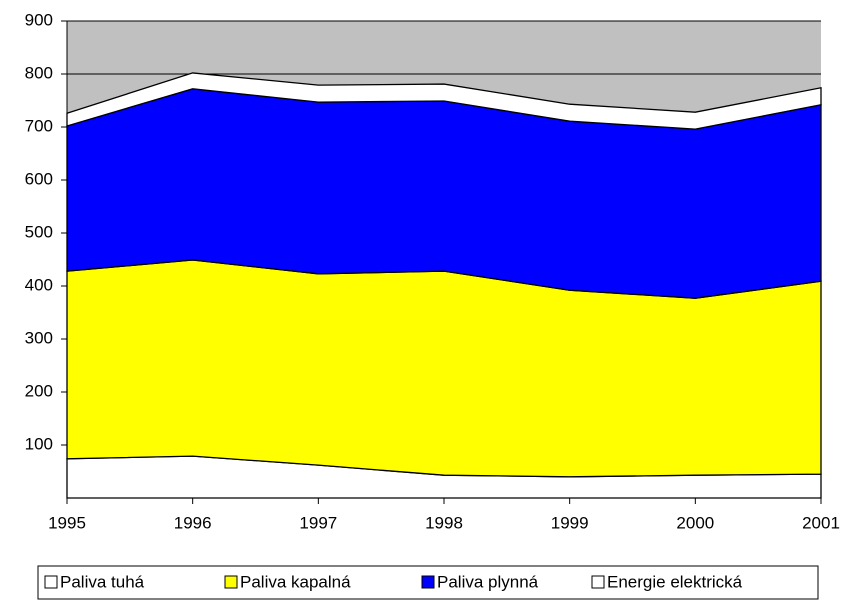 The width and height of the screenshot is (846, 601). Describe the element at coordinates (39, 231) in the screenshot. I see `y-tick-label: 500` at that location.